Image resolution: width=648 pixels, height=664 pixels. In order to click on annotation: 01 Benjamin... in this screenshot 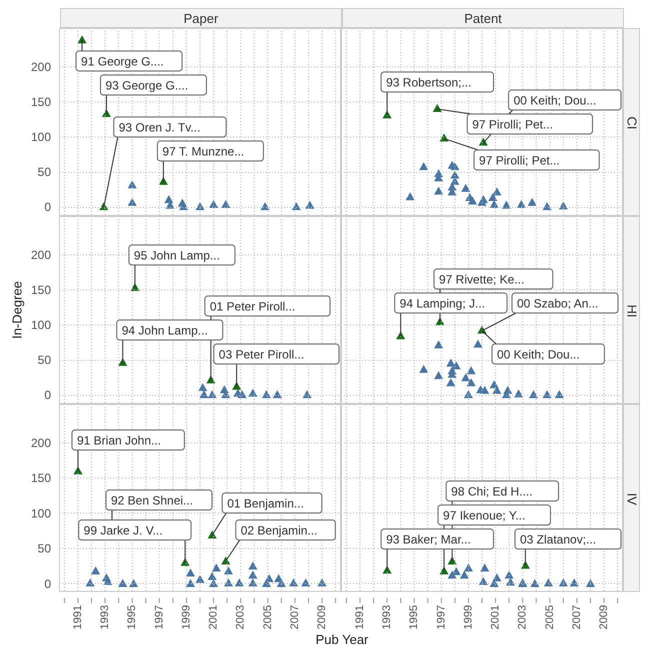, I will do `click(265, 503)`.